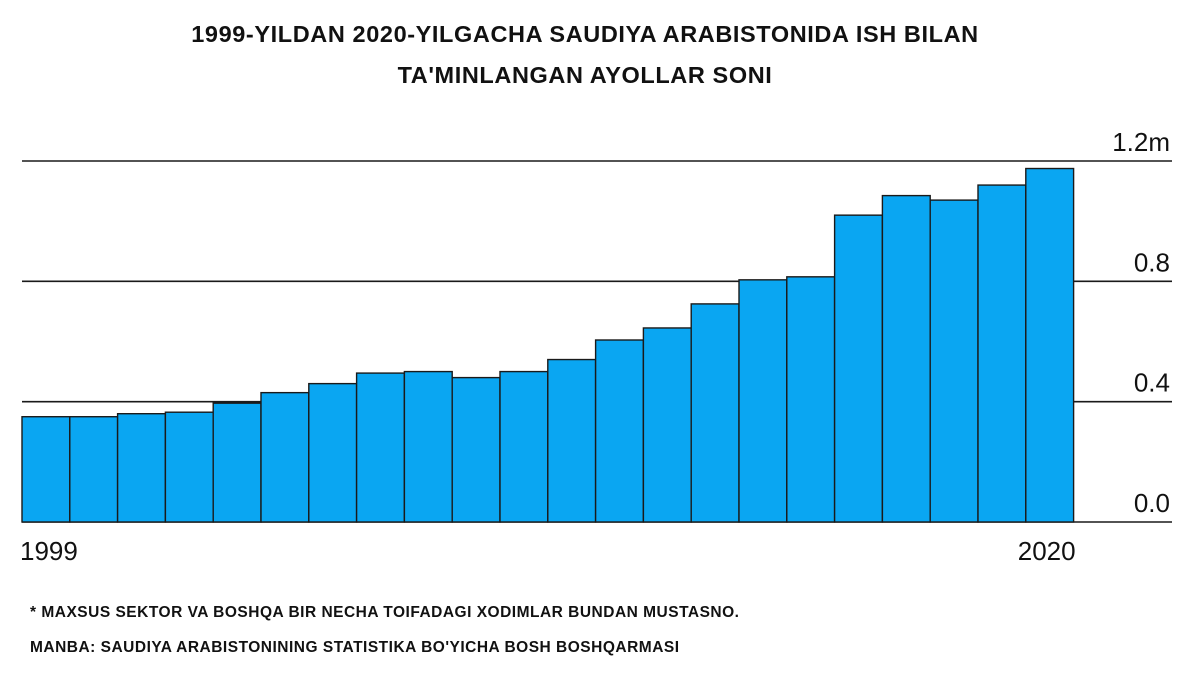 This screenshot has height=692, width=1200. Describe the element at coordinates (141, 468) in the screenshot. I see `bar-2001` at that location.